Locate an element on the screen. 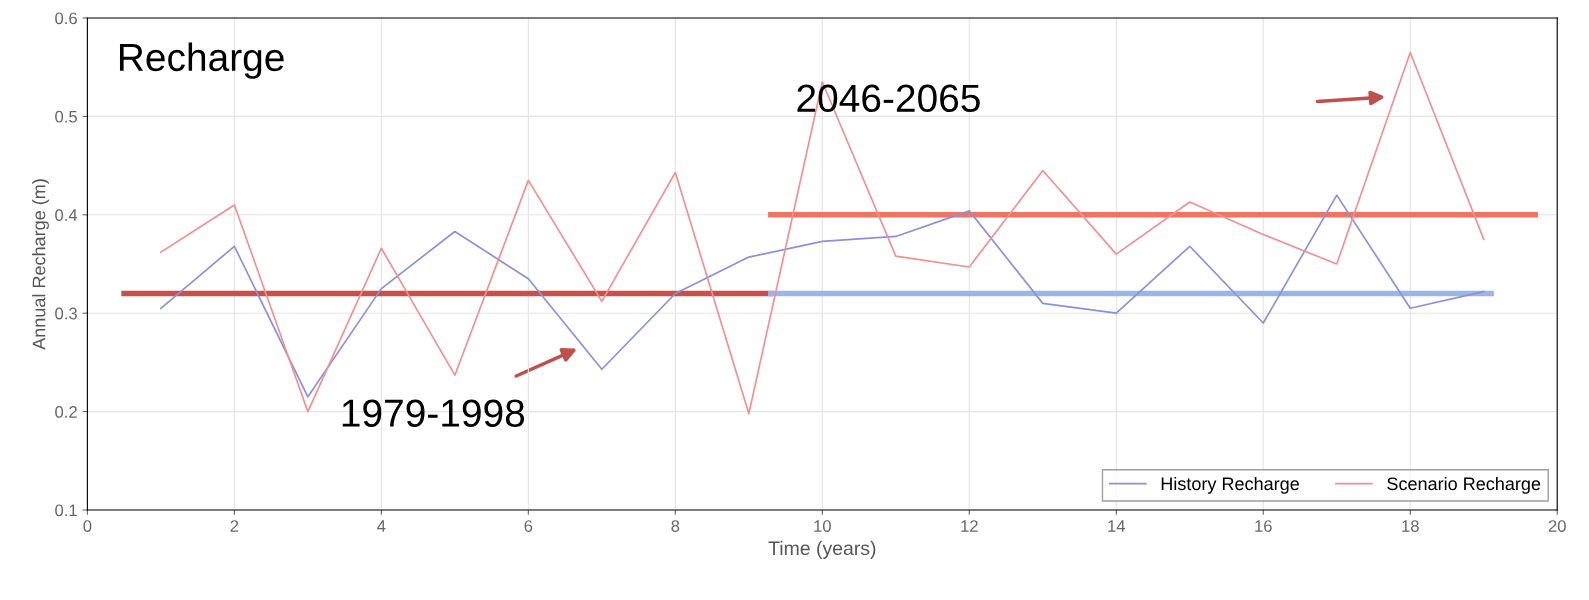  legend-label: Scenario Recharge is located at coordinates (1464, 485).